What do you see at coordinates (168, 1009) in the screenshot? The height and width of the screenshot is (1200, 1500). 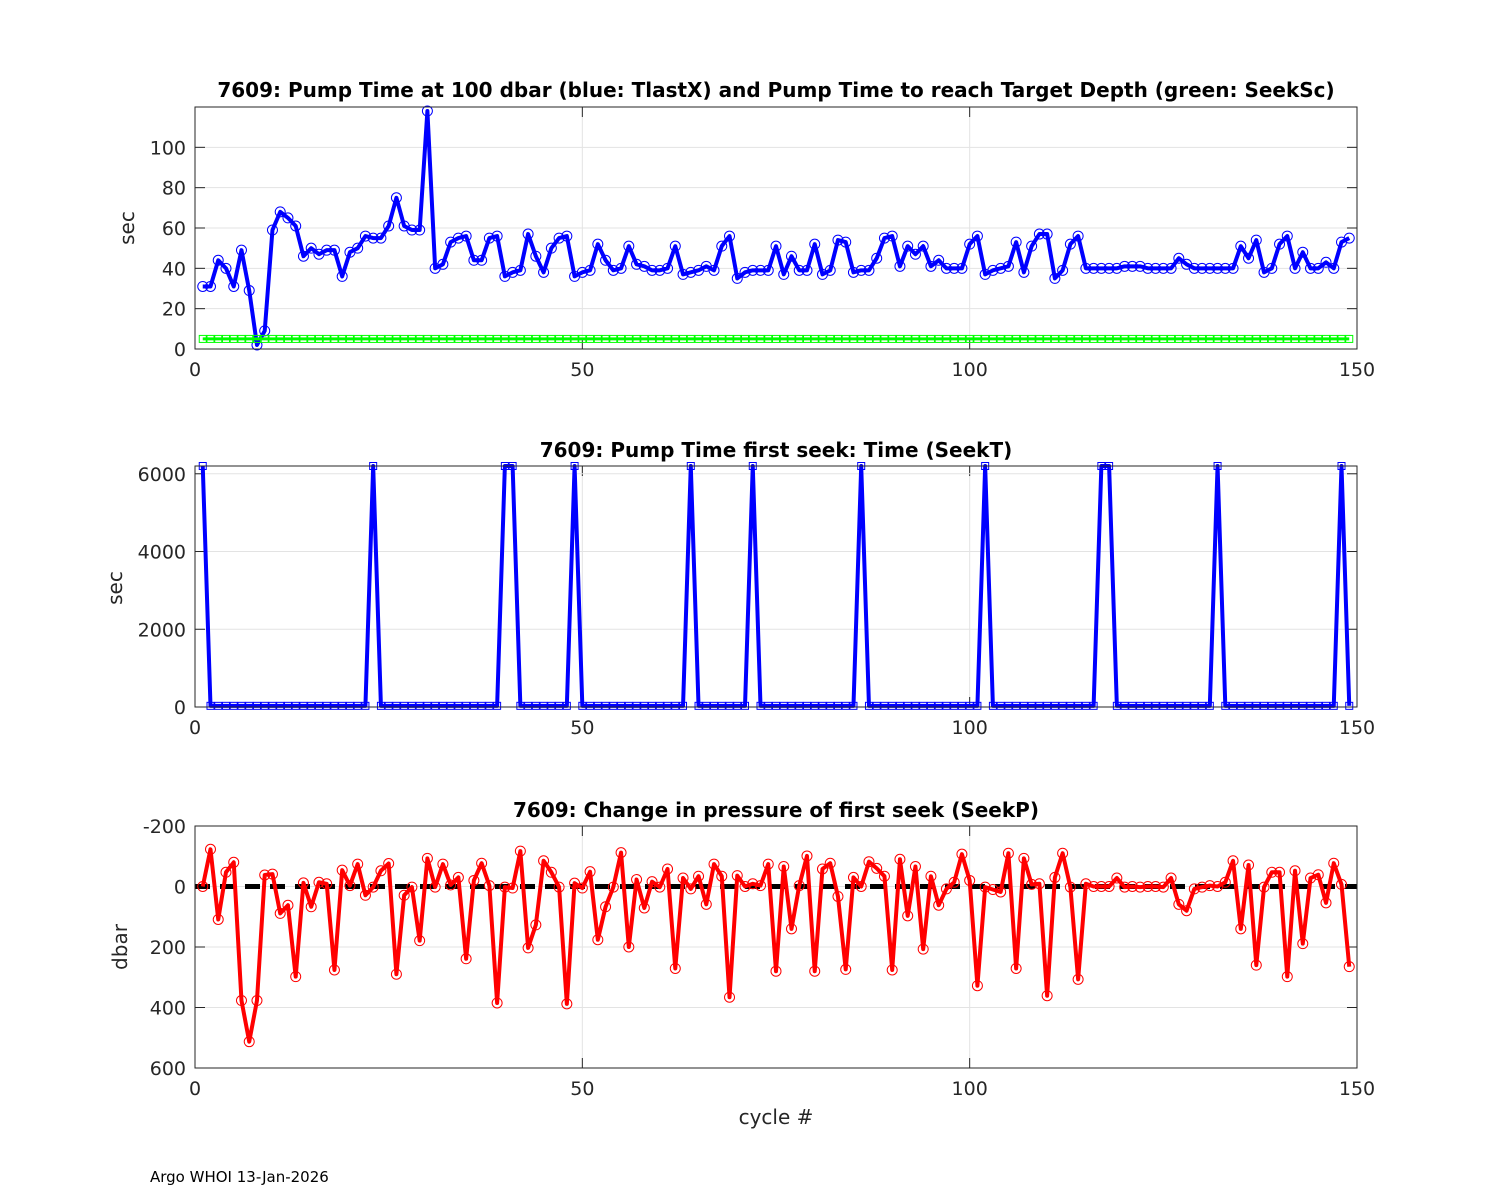 I see `y-tick-label: 400` at bounding box center [168, 1009].